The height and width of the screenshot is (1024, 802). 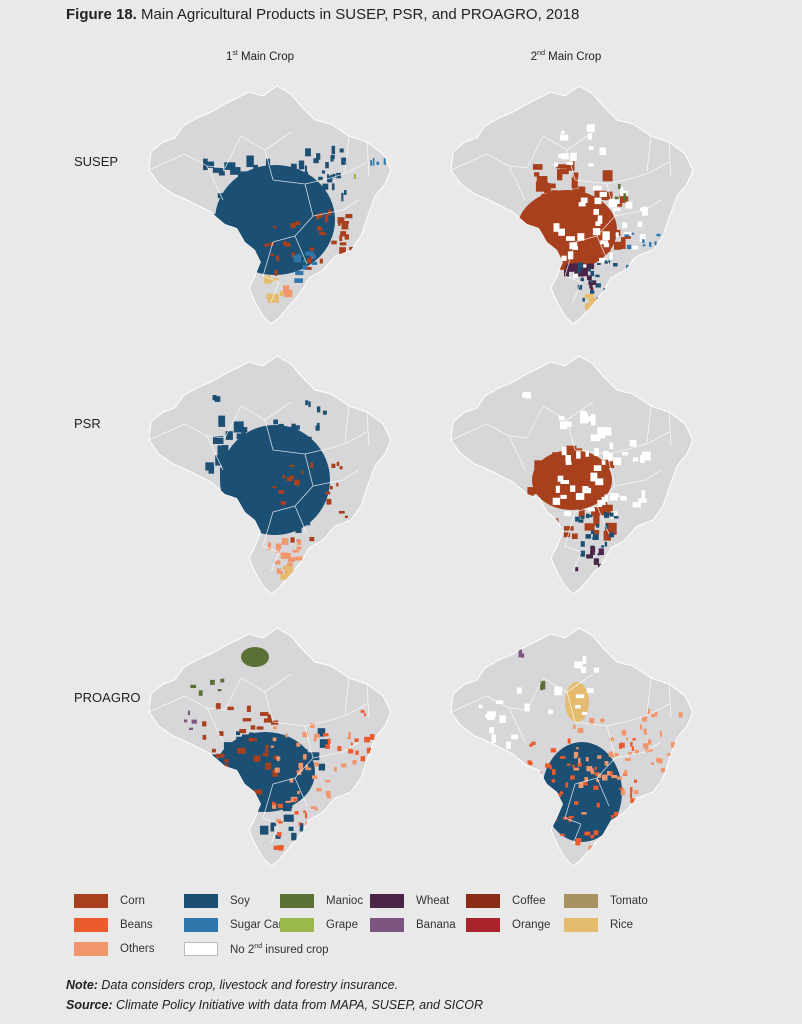 I want to click on legend-item: Wheat, so click(x=409, y=901).